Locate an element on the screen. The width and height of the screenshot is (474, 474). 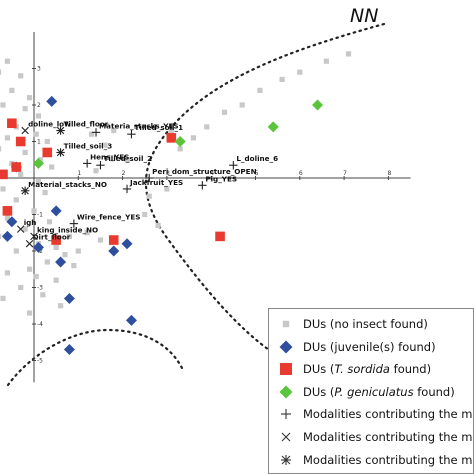
x-tick-label: 7 is located at coordinates (345, 173).